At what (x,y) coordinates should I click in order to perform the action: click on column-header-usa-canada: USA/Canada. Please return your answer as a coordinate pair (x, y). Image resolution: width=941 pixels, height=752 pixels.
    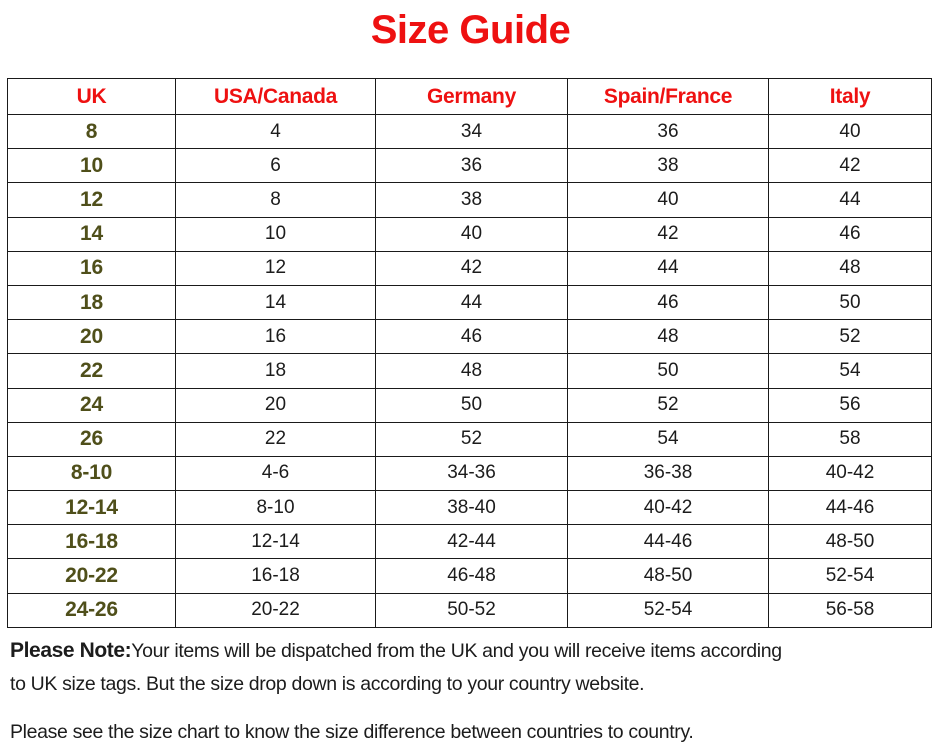
    Looking at the image, I should click on (275, 96).